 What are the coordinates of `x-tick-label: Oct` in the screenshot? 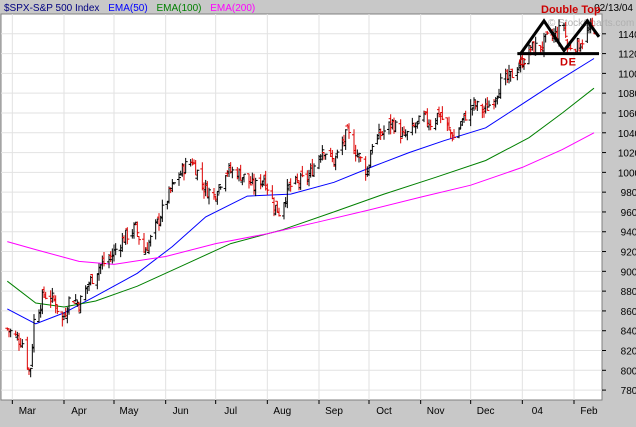 It's located at (384, 411).